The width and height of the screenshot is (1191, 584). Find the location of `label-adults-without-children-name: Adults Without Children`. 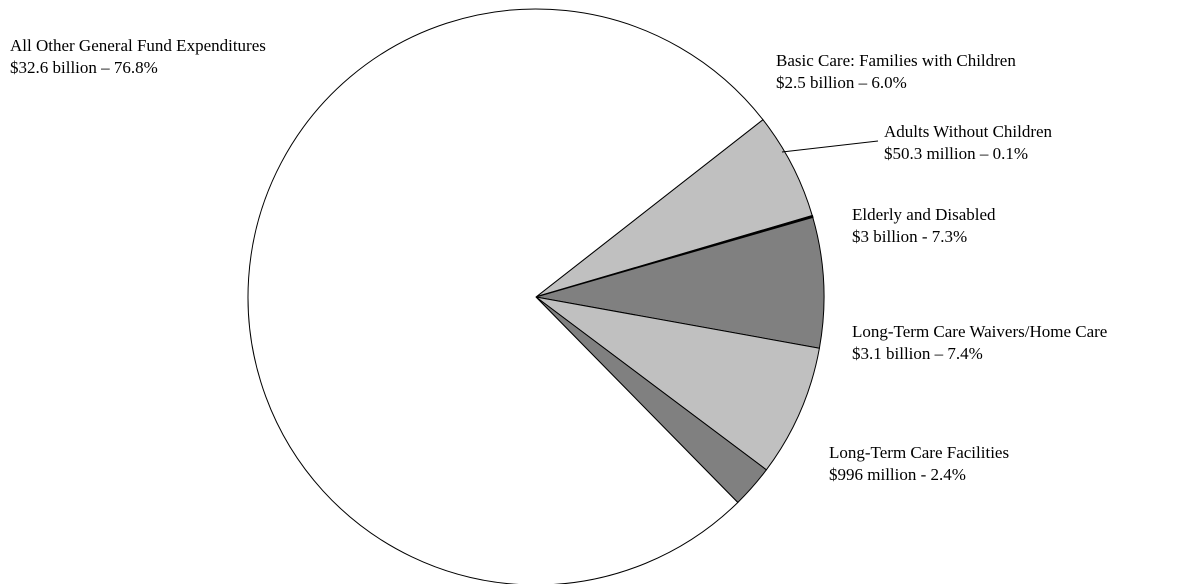

label-adults-without-children-name: Adults Without Children is located at coordinates (968, 131).